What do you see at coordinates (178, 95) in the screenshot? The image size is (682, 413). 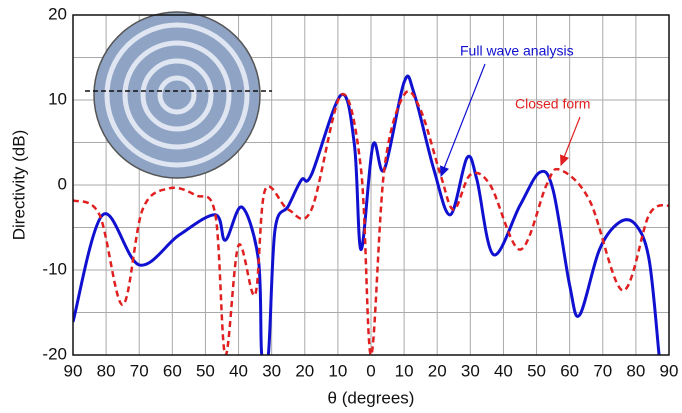 I see `inset-image` at bounding box center [178, 95].